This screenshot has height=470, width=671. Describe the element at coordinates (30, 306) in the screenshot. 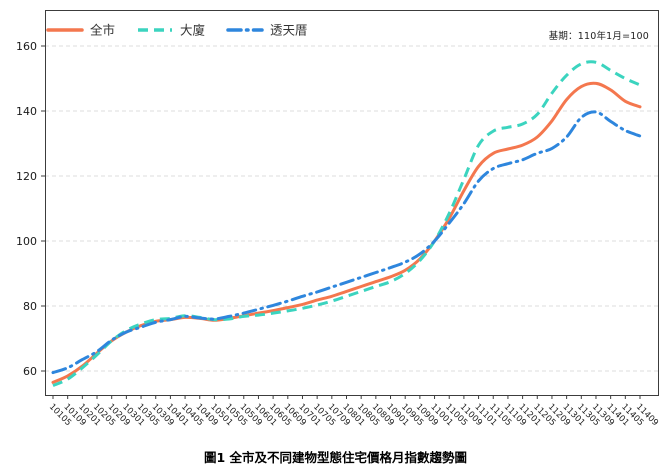

I see `y-tick-label: 80` at that location.